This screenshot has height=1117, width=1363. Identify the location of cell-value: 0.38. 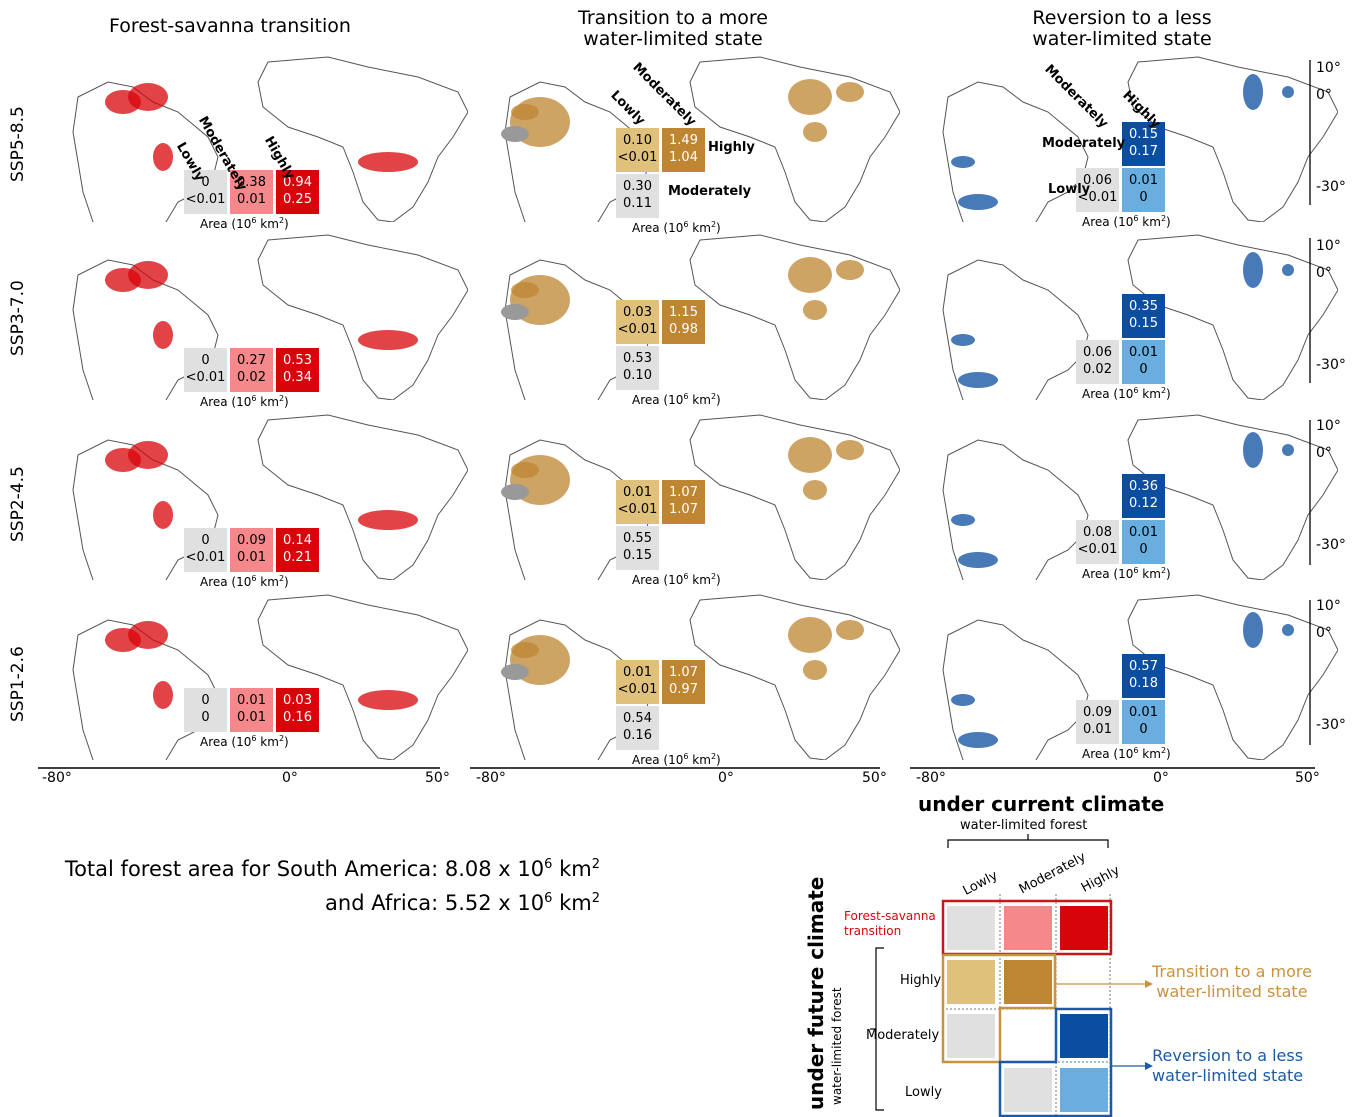
(251, 182).